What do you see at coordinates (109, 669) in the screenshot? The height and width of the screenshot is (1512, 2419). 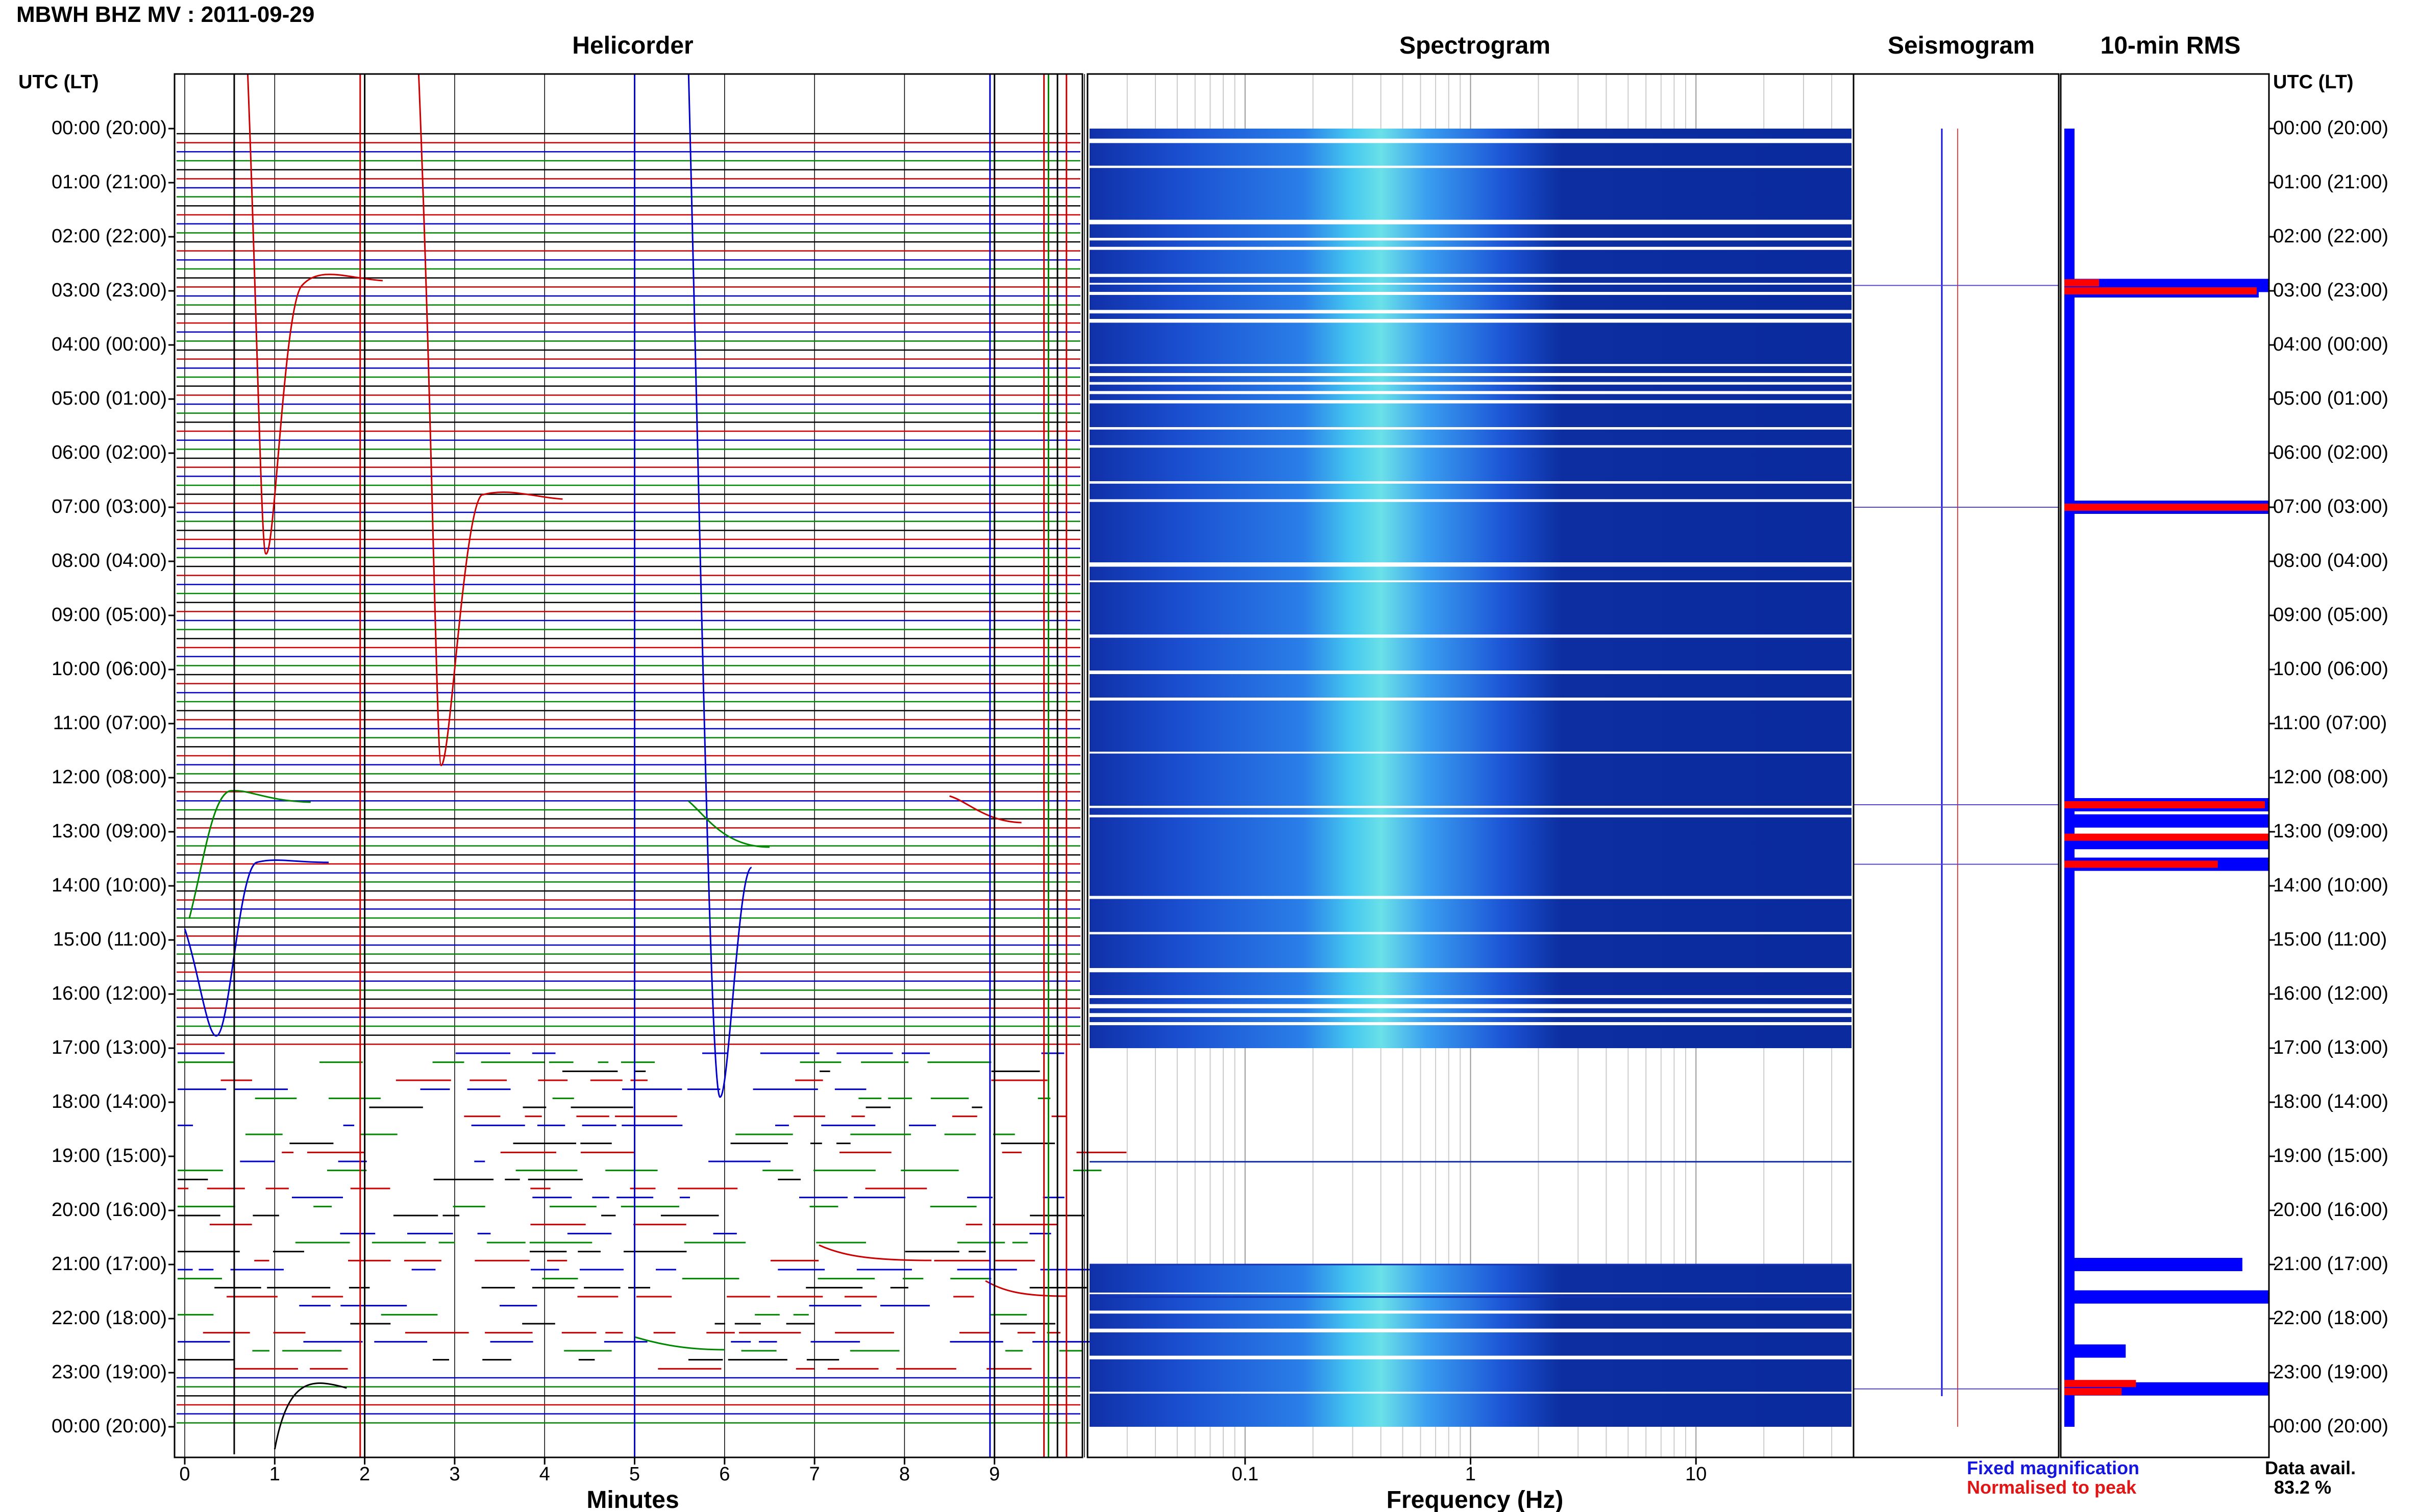 I see `hour-label-left: 10:00 (06:00)` at bounding box center [109, 669].